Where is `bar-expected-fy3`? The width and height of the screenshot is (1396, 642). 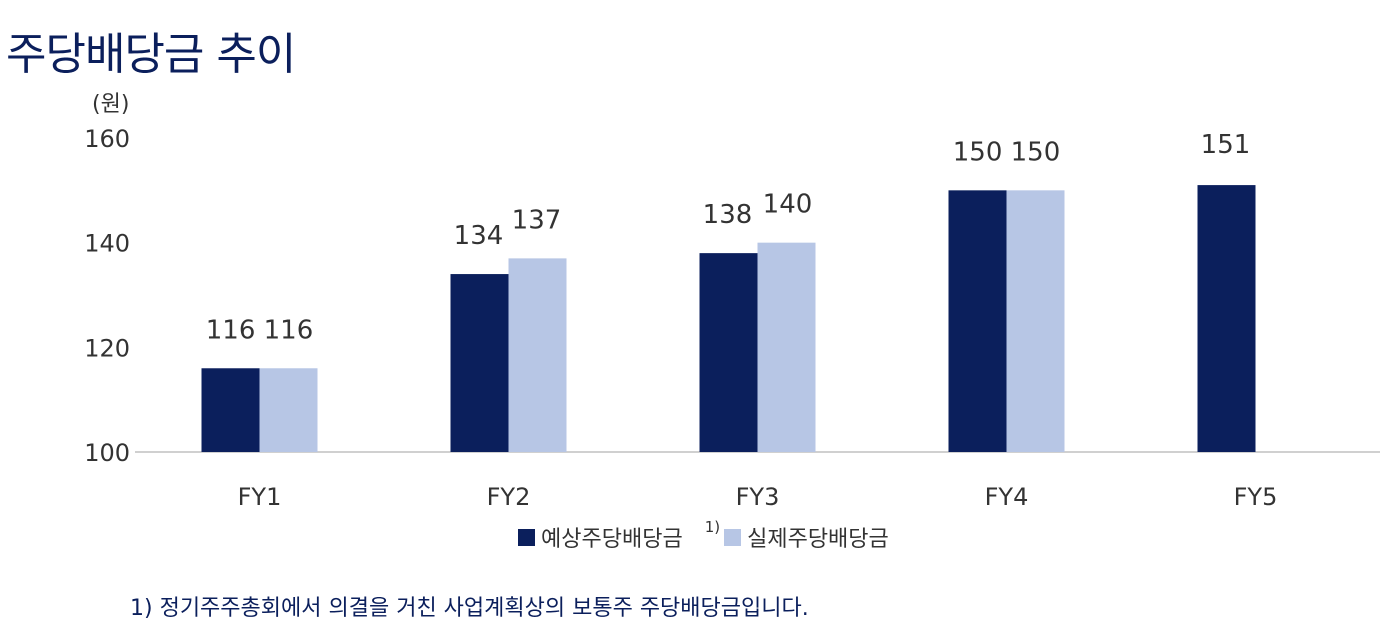
bar-expected-fy3 is located at coordinates (728, 352).